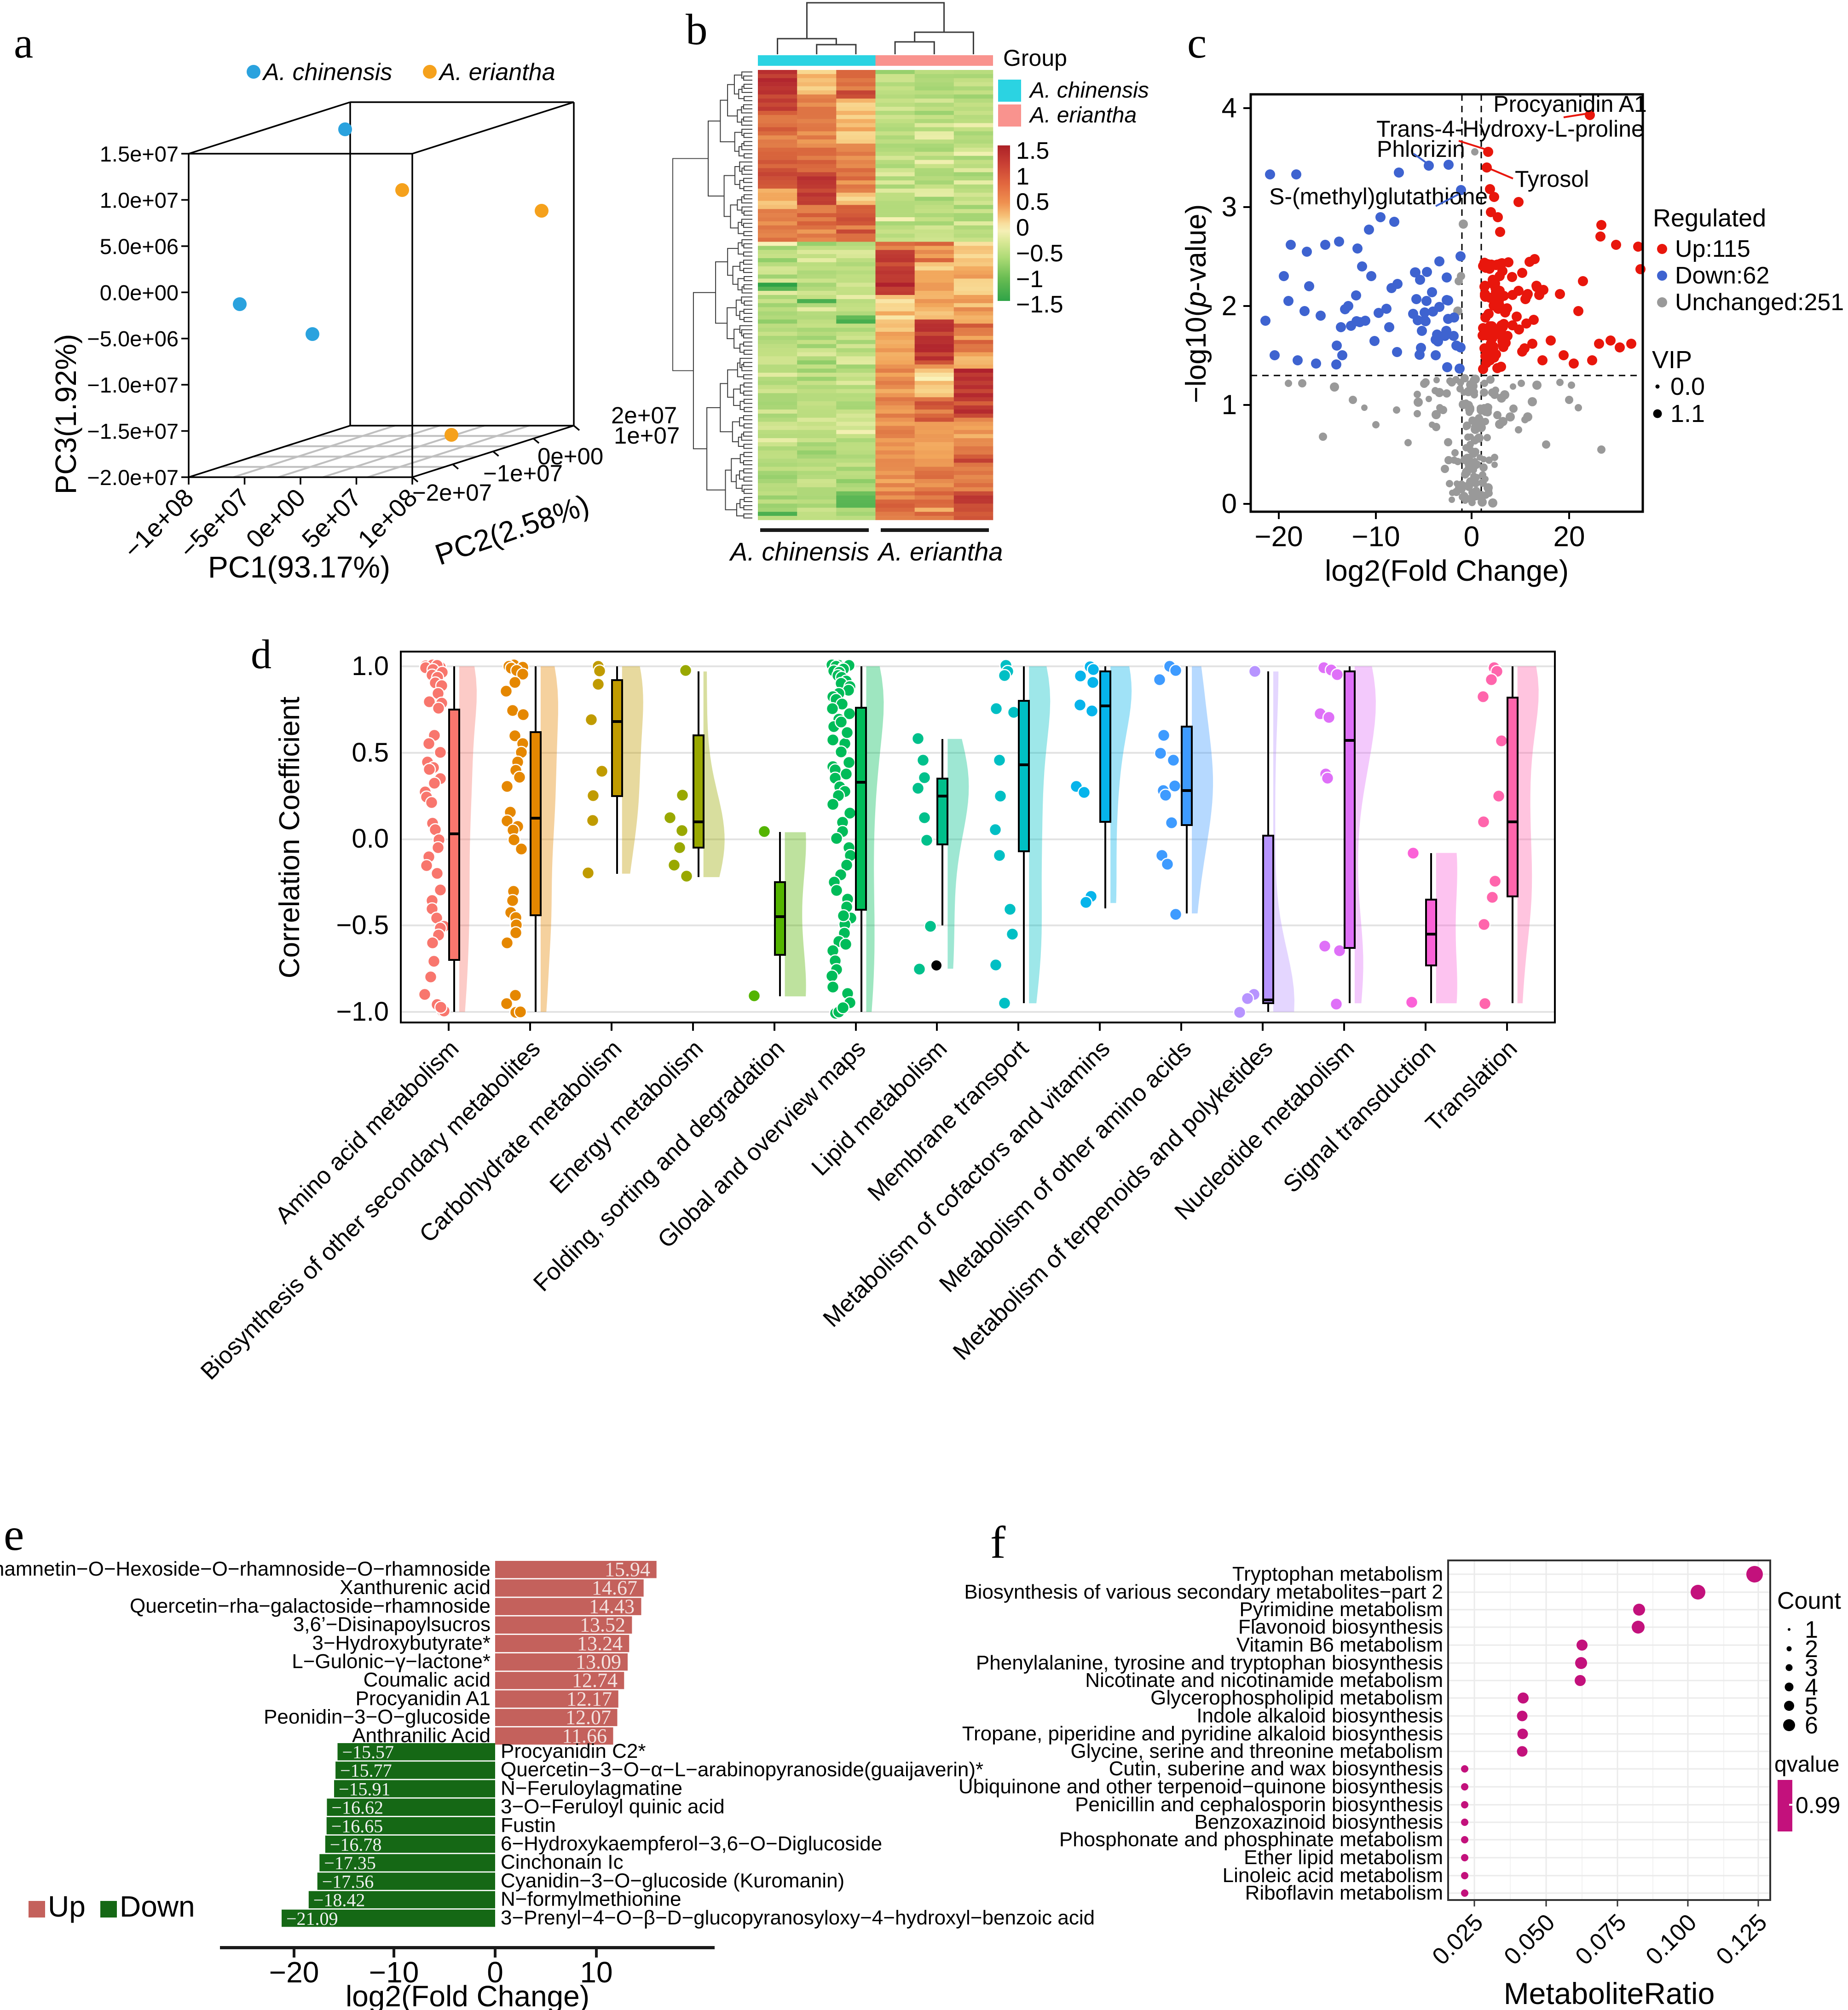 The width and height of the screenshot is (1848, 2010). What do you see at coordinates (1264, 1680) in the screenshot?
I see `svg-text:Nicotinate and nicotinamide me: Nicotinate and nicotinamide metabolism` at bounding box center [1264, 1680].